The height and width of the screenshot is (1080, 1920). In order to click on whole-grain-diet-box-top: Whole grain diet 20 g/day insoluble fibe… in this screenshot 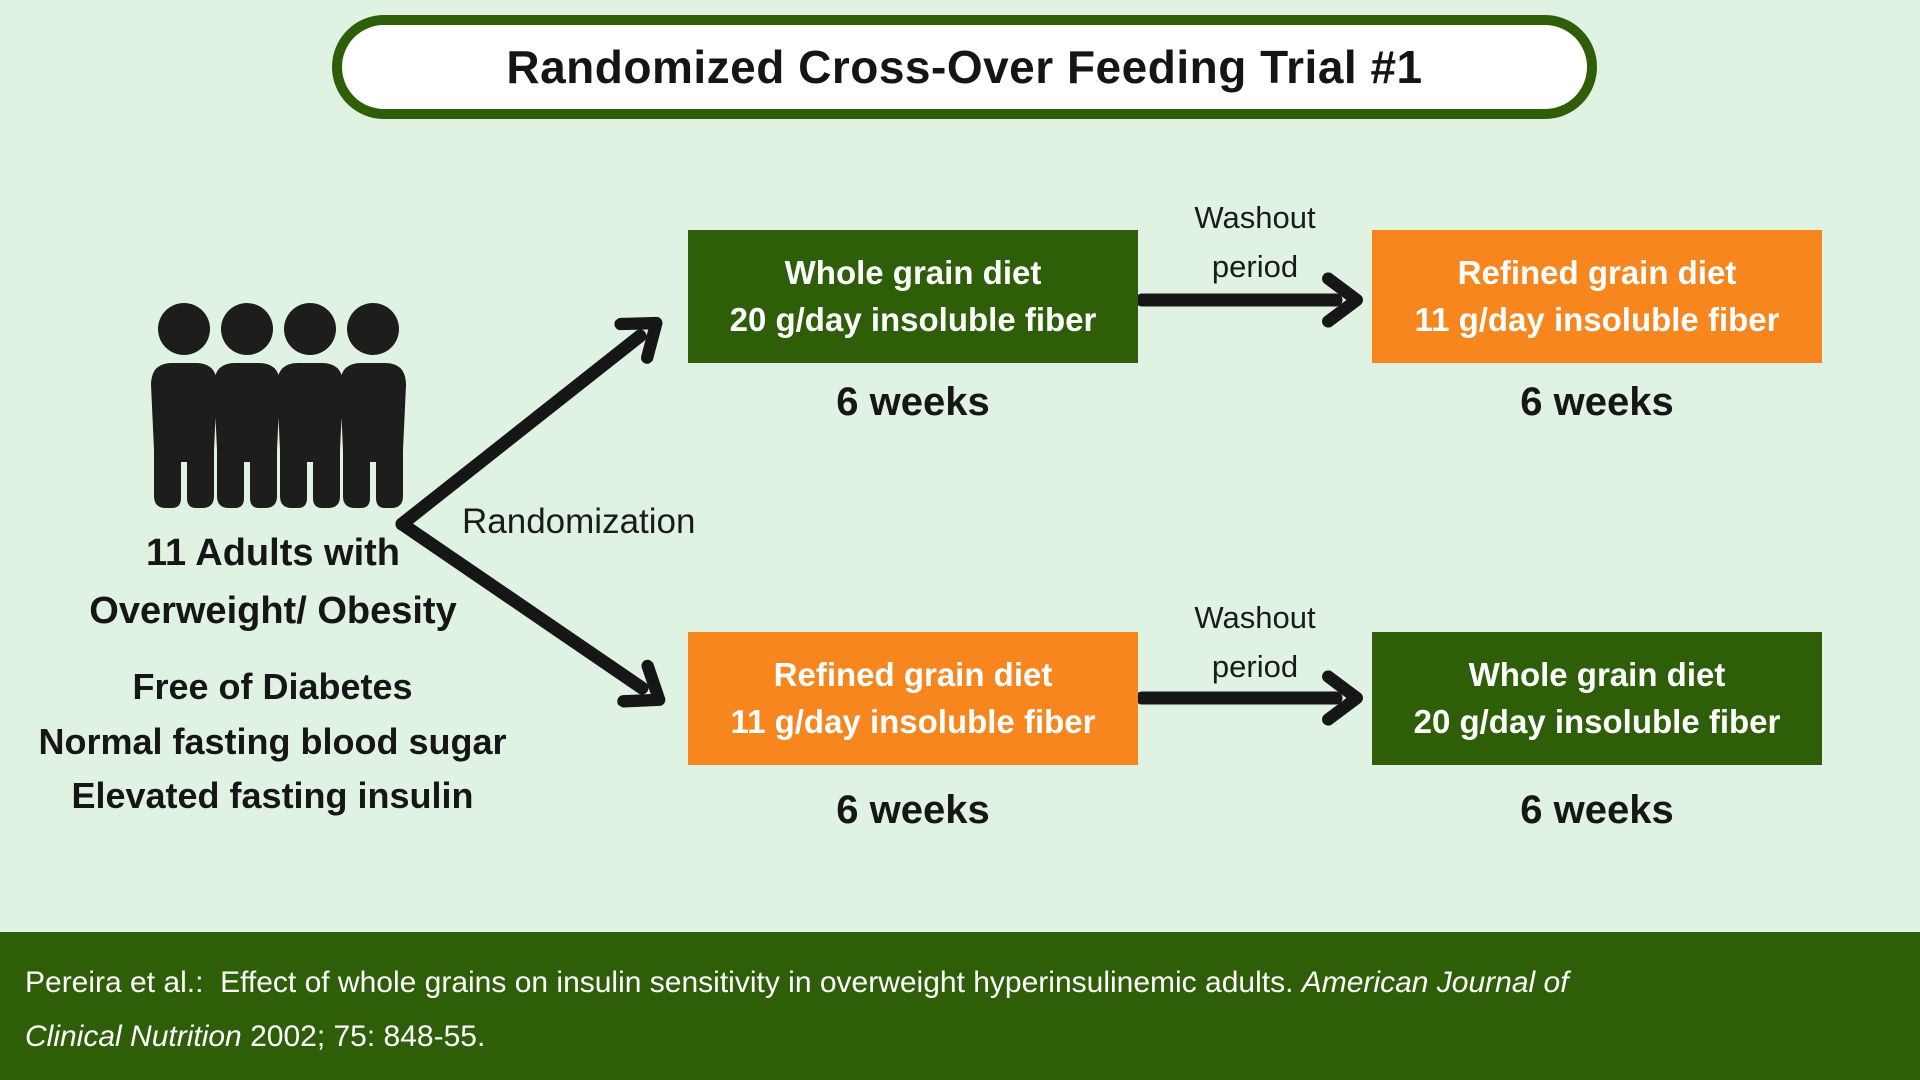, I will do `click(913, 296)`.